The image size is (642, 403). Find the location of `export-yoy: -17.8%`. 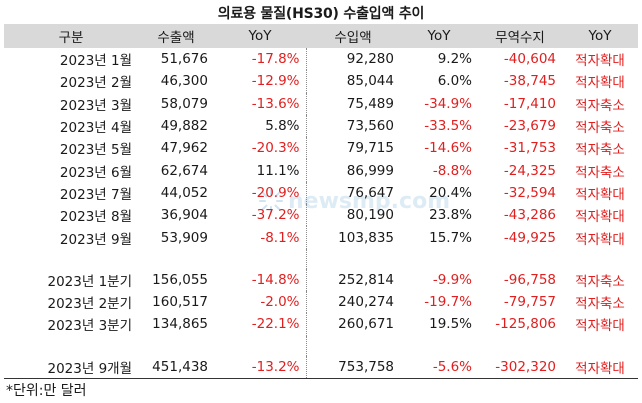

export-yoy: -17.8% is located at coordinates (260, 59).